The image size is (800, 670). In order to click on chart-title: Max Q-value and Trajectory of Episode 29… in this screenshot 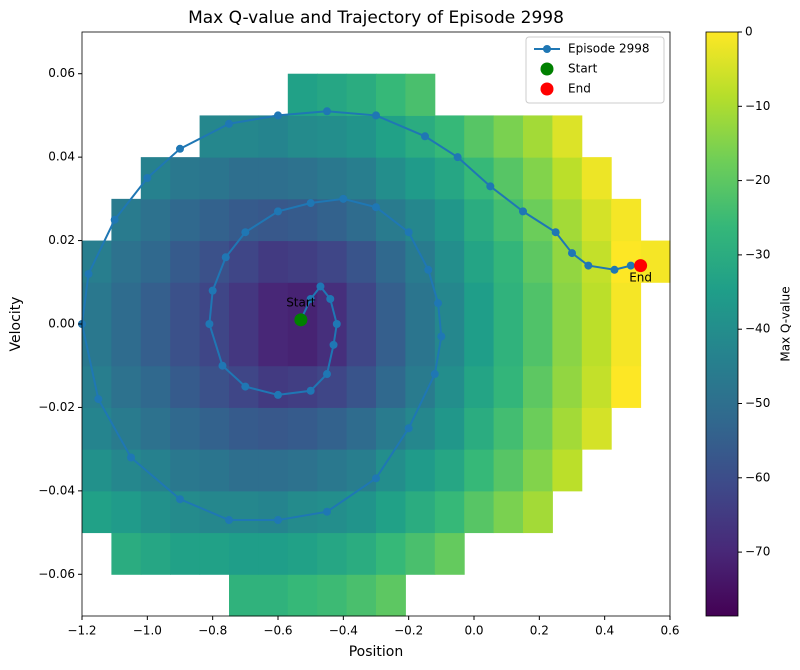, I will do `click(376, 18)`.